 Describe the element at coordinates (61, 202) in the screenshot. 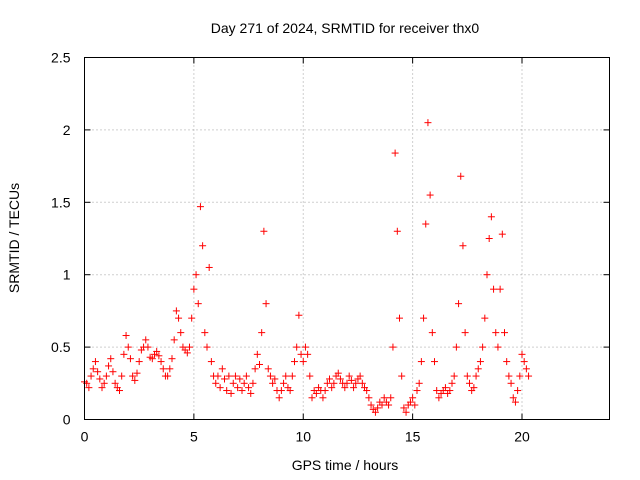

I see `y-tick-label: 1.5` at that location.